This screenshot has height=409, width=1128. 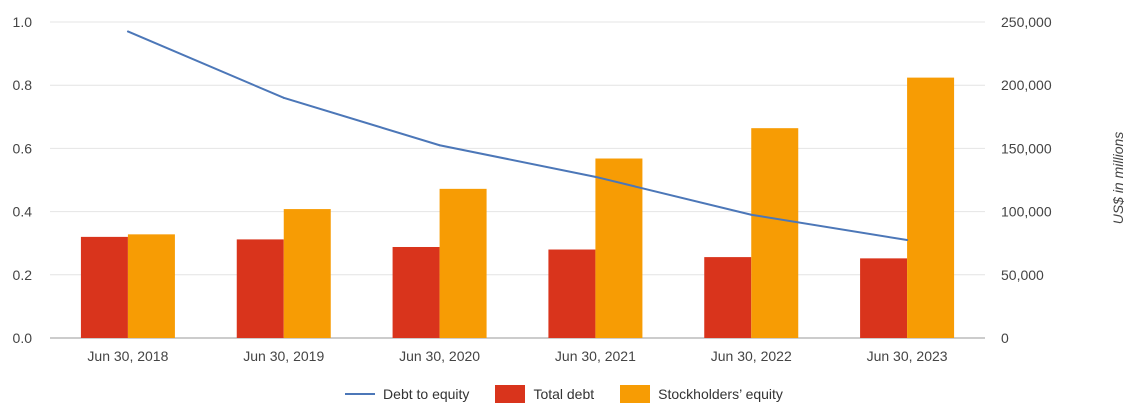 What do you see at coordinates (426, 394) in the screenshot?
I see `legend-label-debt-to-equity: Debt to equity` at bounding box center [426, 394].